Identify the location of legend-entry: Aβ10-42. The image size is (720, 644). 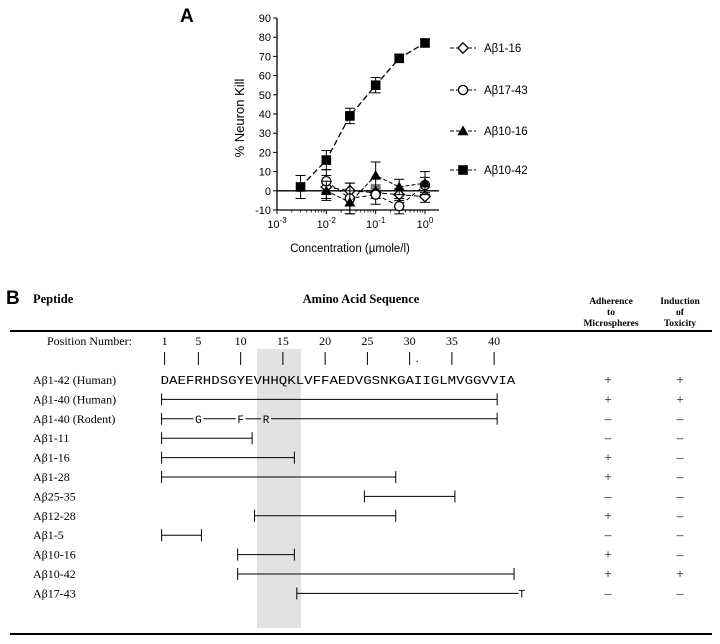
(489, 171).